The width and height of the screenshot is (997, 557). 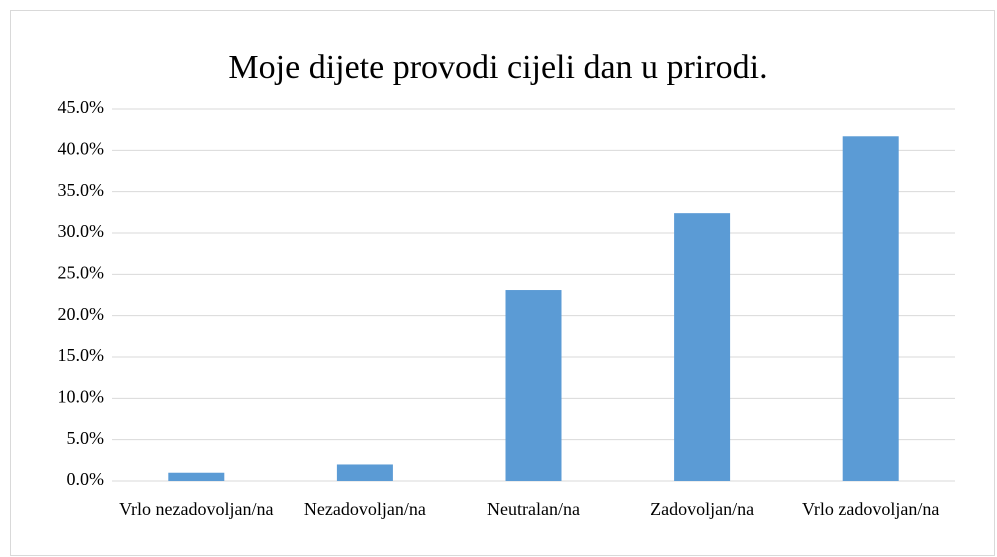 What do you see at coordinates (81, 314) in the screenshot?
I see `y-tick-label: 20.0%` at bounding box center [81, 314].